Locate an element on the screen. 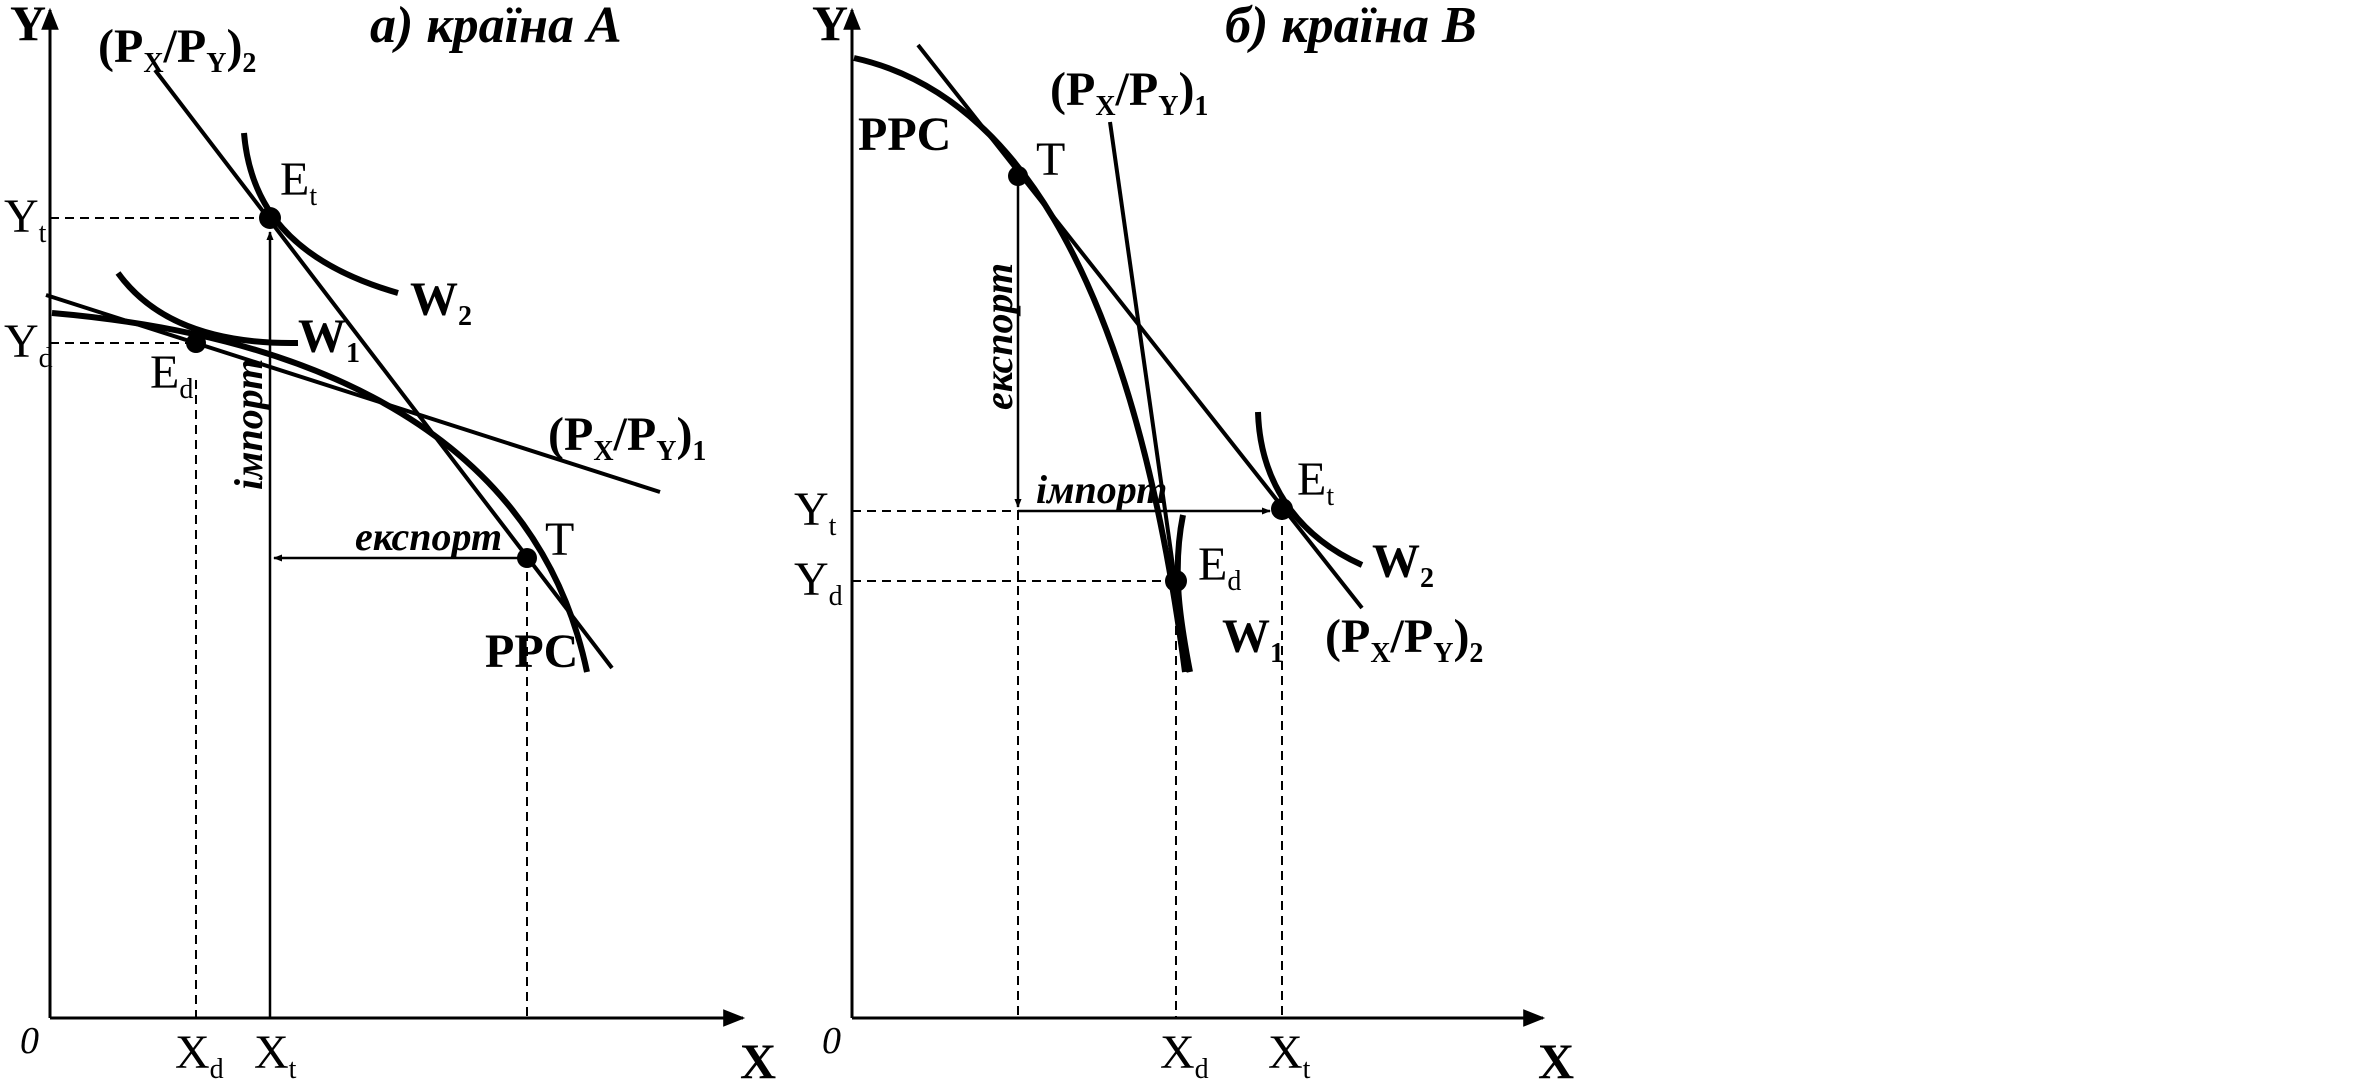 The width and height of the screenshot is (2355, 1092). panel-b-ed-point is located at coordinates (1176, 581).